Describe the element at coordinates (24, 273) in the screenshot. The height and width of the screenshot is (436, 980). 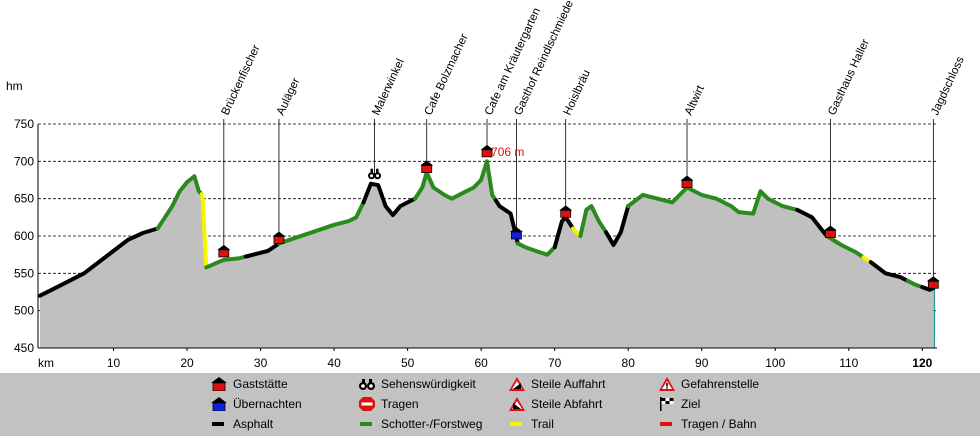
I see `y-tick-label: 550` at that location.